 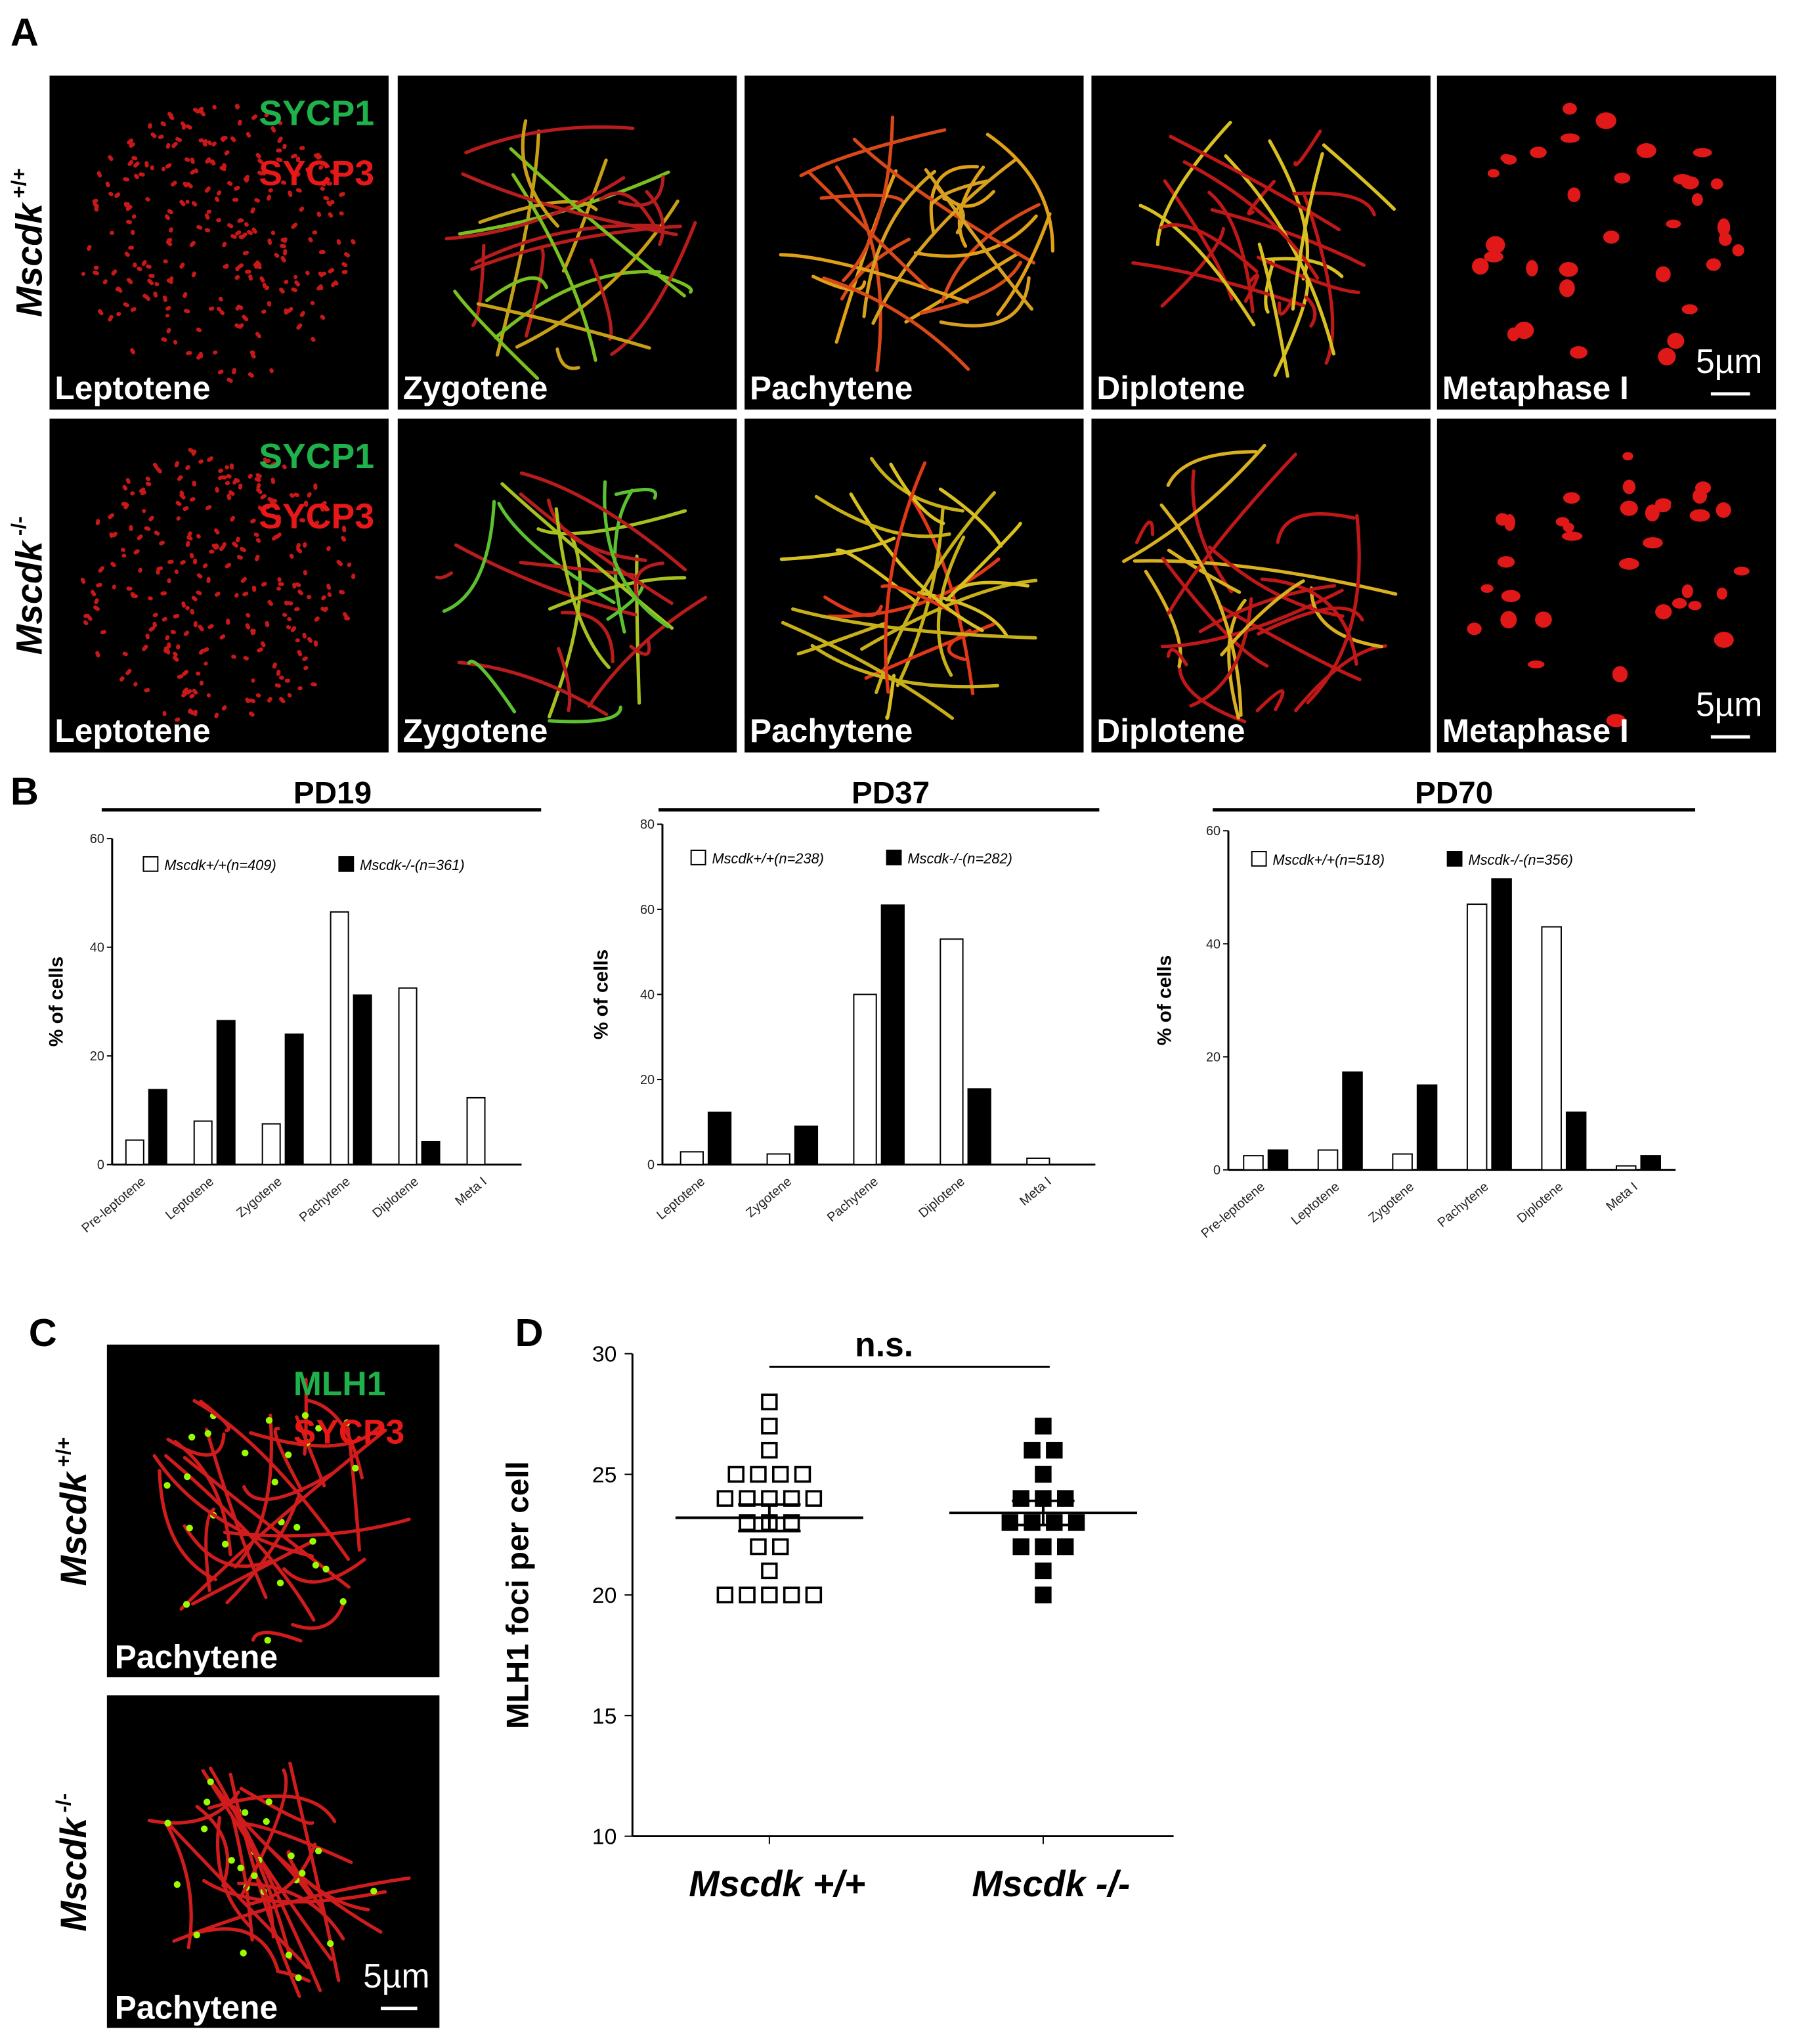 I want to click on legend-label: Mscdk+/+(n=238), so click(x=767, y=858).